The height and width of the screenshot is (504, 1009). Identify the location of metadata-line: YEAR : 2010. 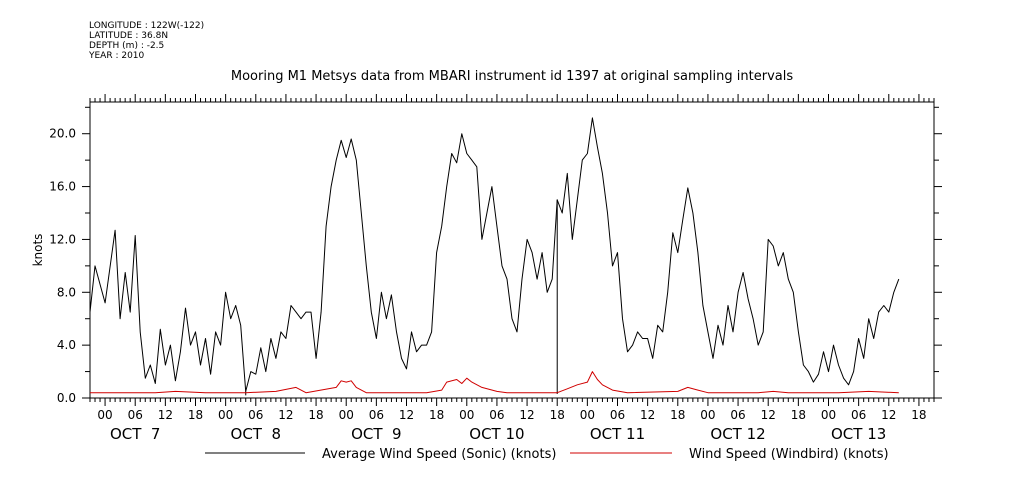
(117, 56).